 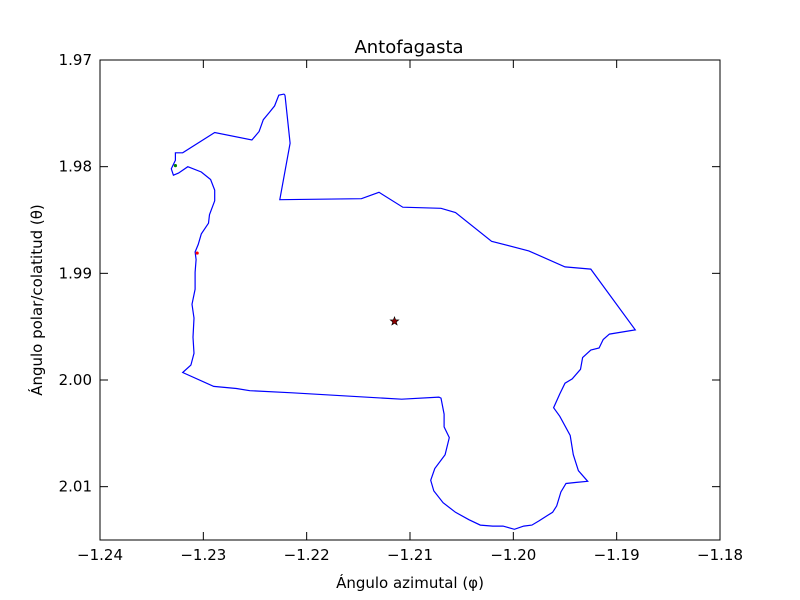 What do you see at coordinates (75, 380) in the screenshot?
I see `y-tick-label: 2.00` at bounding box center [75, 380].